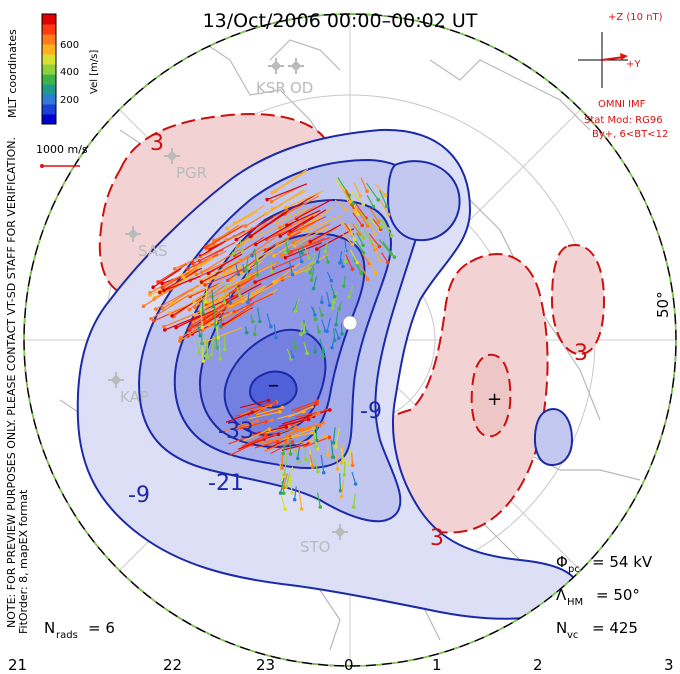 Image resolution: width=680 pixels, height=674 pixels. I want to click on nvc-value: = 425, so click(615, 628).